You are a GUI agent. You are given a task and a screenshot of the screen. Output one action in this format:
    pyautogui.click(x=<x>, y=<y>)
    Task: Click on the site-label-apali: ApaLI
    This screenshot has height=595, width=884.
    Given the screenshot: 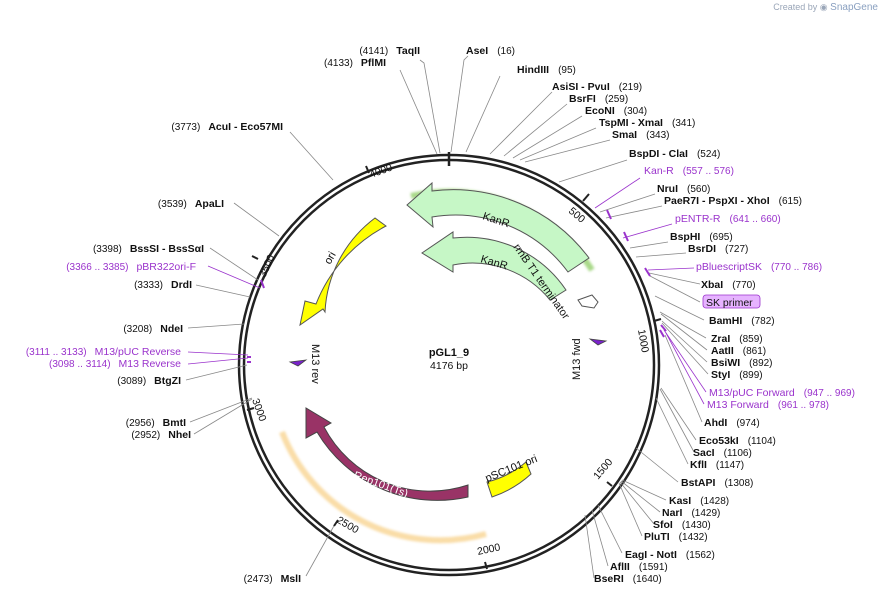 What is the action you would take?
    pyautogui.click(x=209, y=204)
    